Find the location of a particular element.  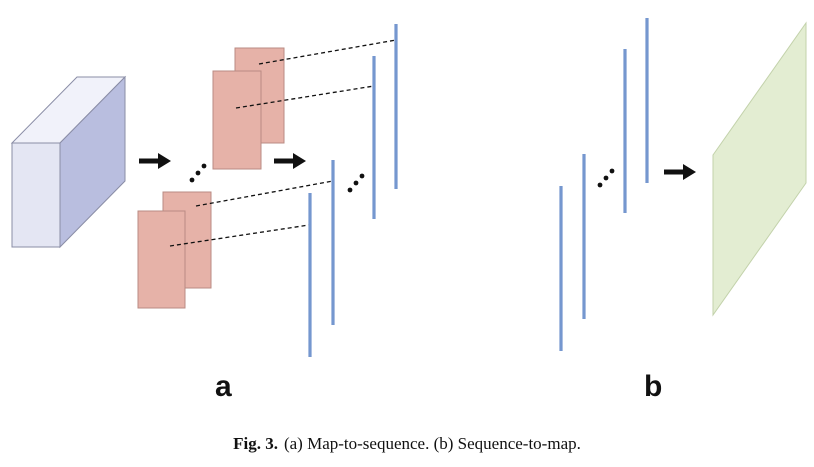

sequence-lines-input is located at coordinates (604, 184).